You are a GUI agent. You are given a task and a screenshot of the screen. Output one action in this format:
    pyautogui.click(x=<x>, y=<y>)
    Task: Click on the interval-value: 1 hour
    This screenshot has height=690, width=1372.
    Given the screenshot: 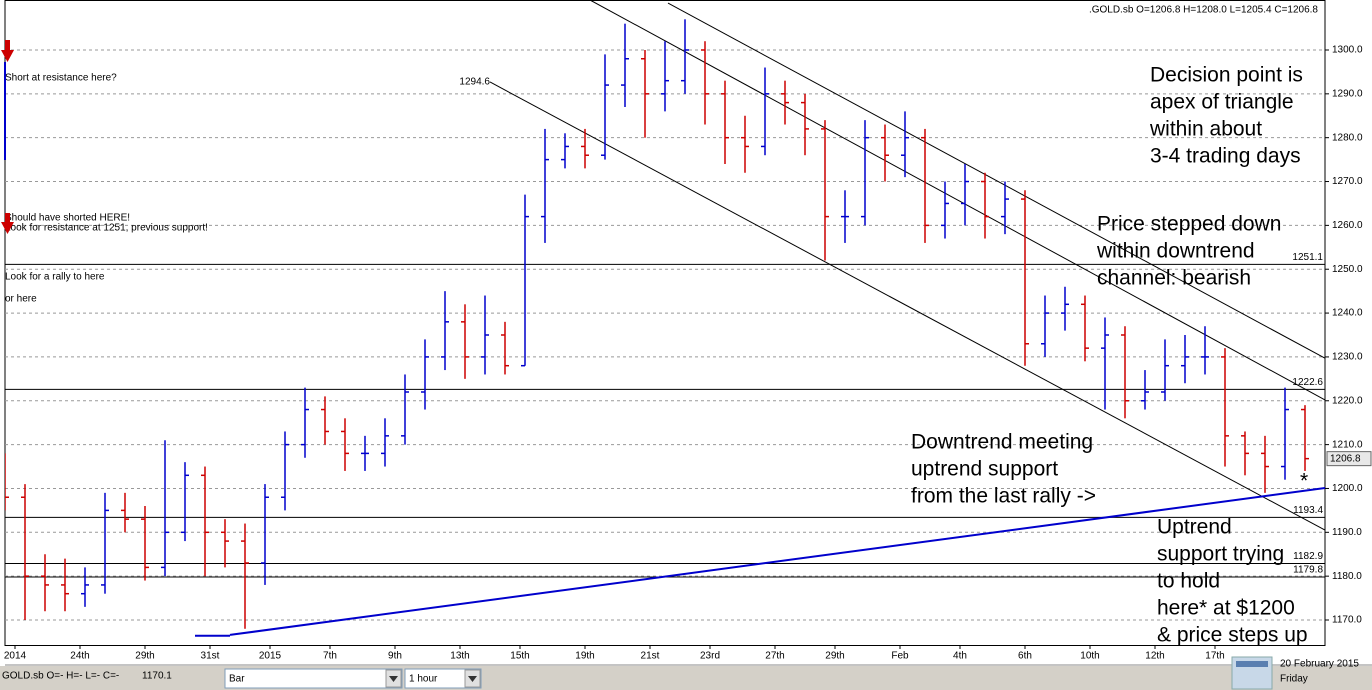 What is the action you would take?
    pyautogui.click(x=423, y=679)
    